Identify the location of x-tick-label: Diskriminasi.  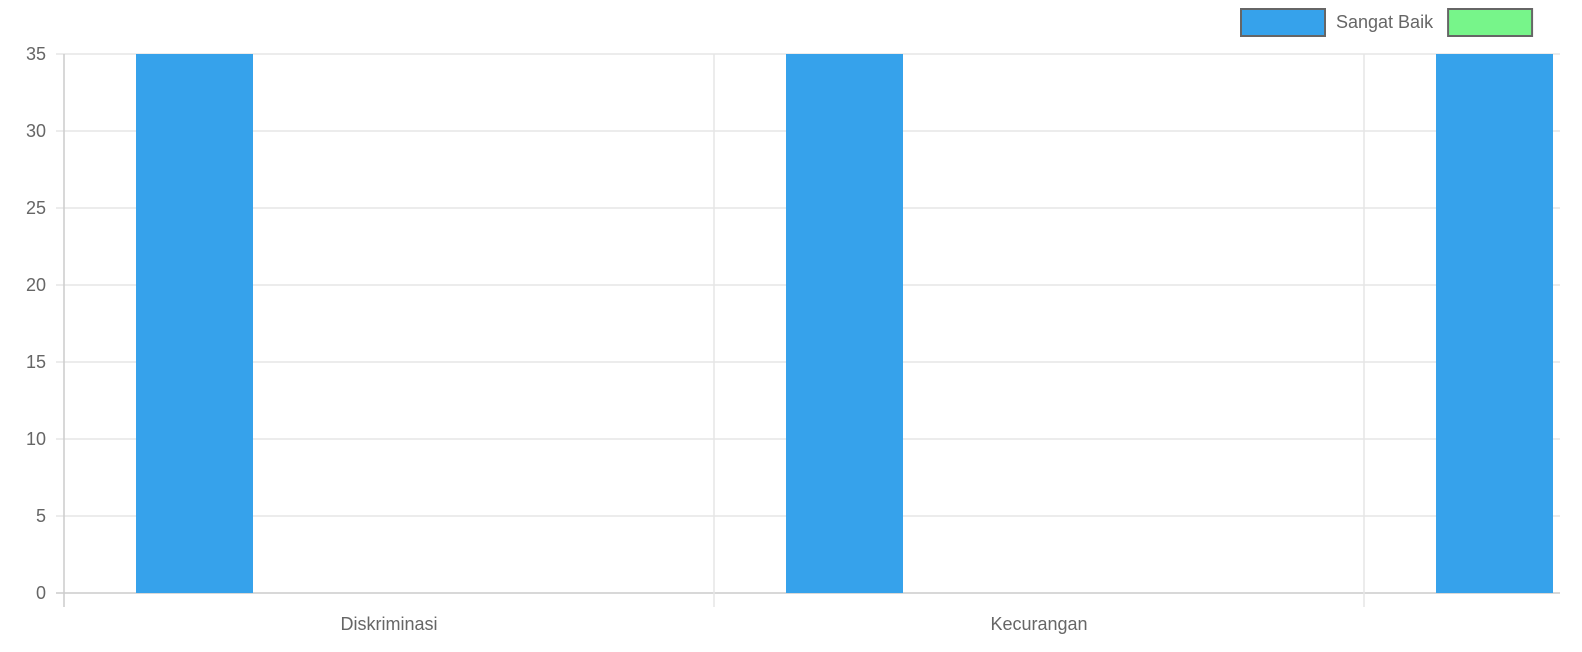
(388, 624).